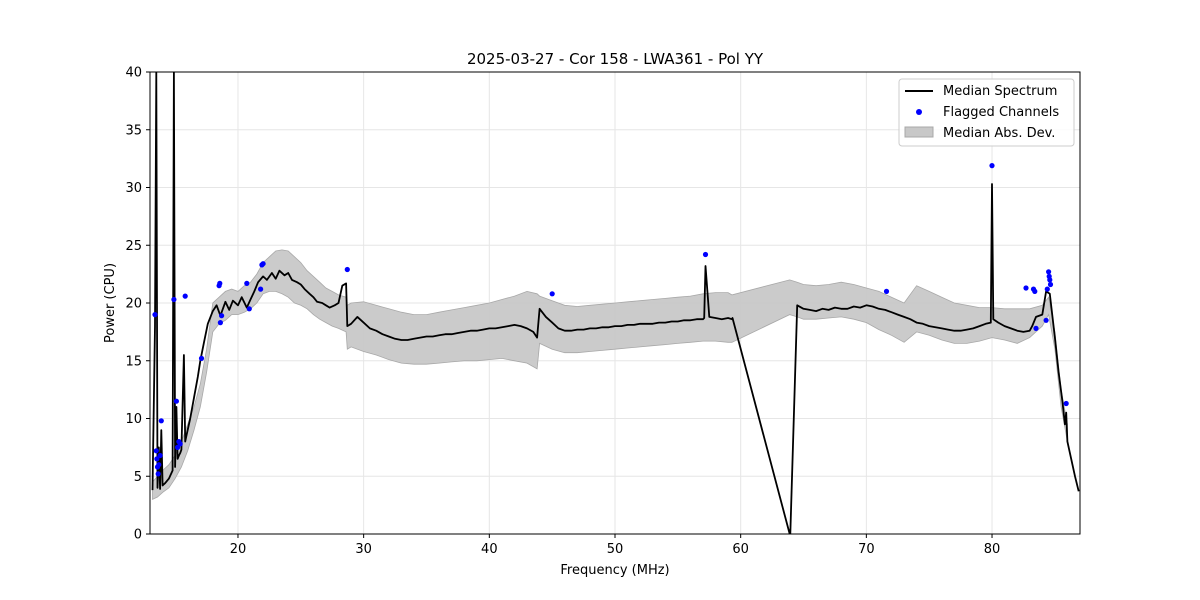 Image resolution: width=1200 pixels, height=600 pixels. I want to click on y-tick-label: 30, so click(133, 188).